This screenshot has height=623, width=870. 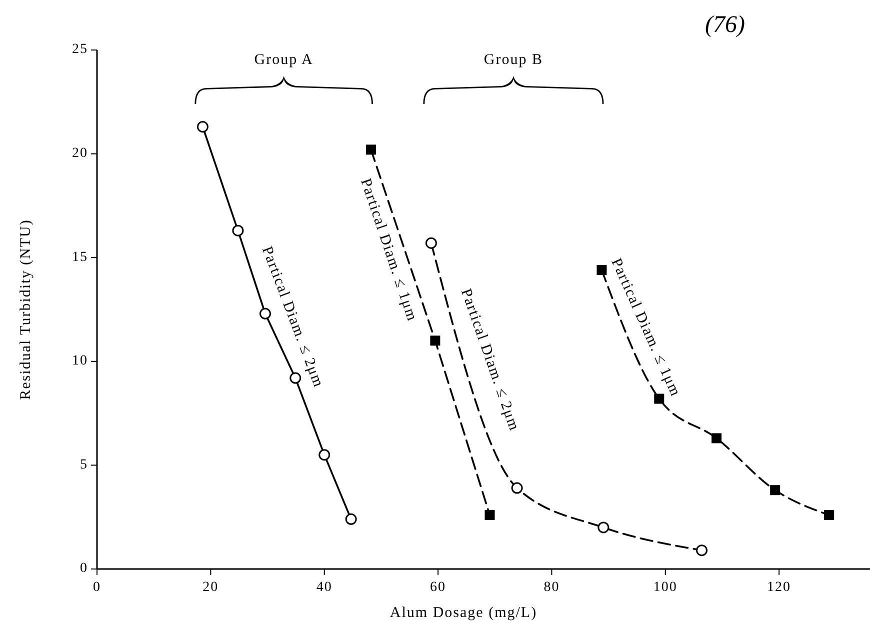 I want to click on x-axis-title: Alum Dosage (mg/L), so click(x=464, y=613).